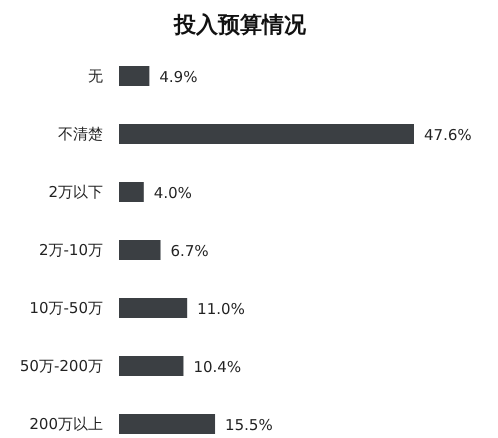 The height and width of the screenshot is (438, 498). Describe the element at coordinates (178, 77) in the screenshot. I see `data-label: 4.9%` at that location.